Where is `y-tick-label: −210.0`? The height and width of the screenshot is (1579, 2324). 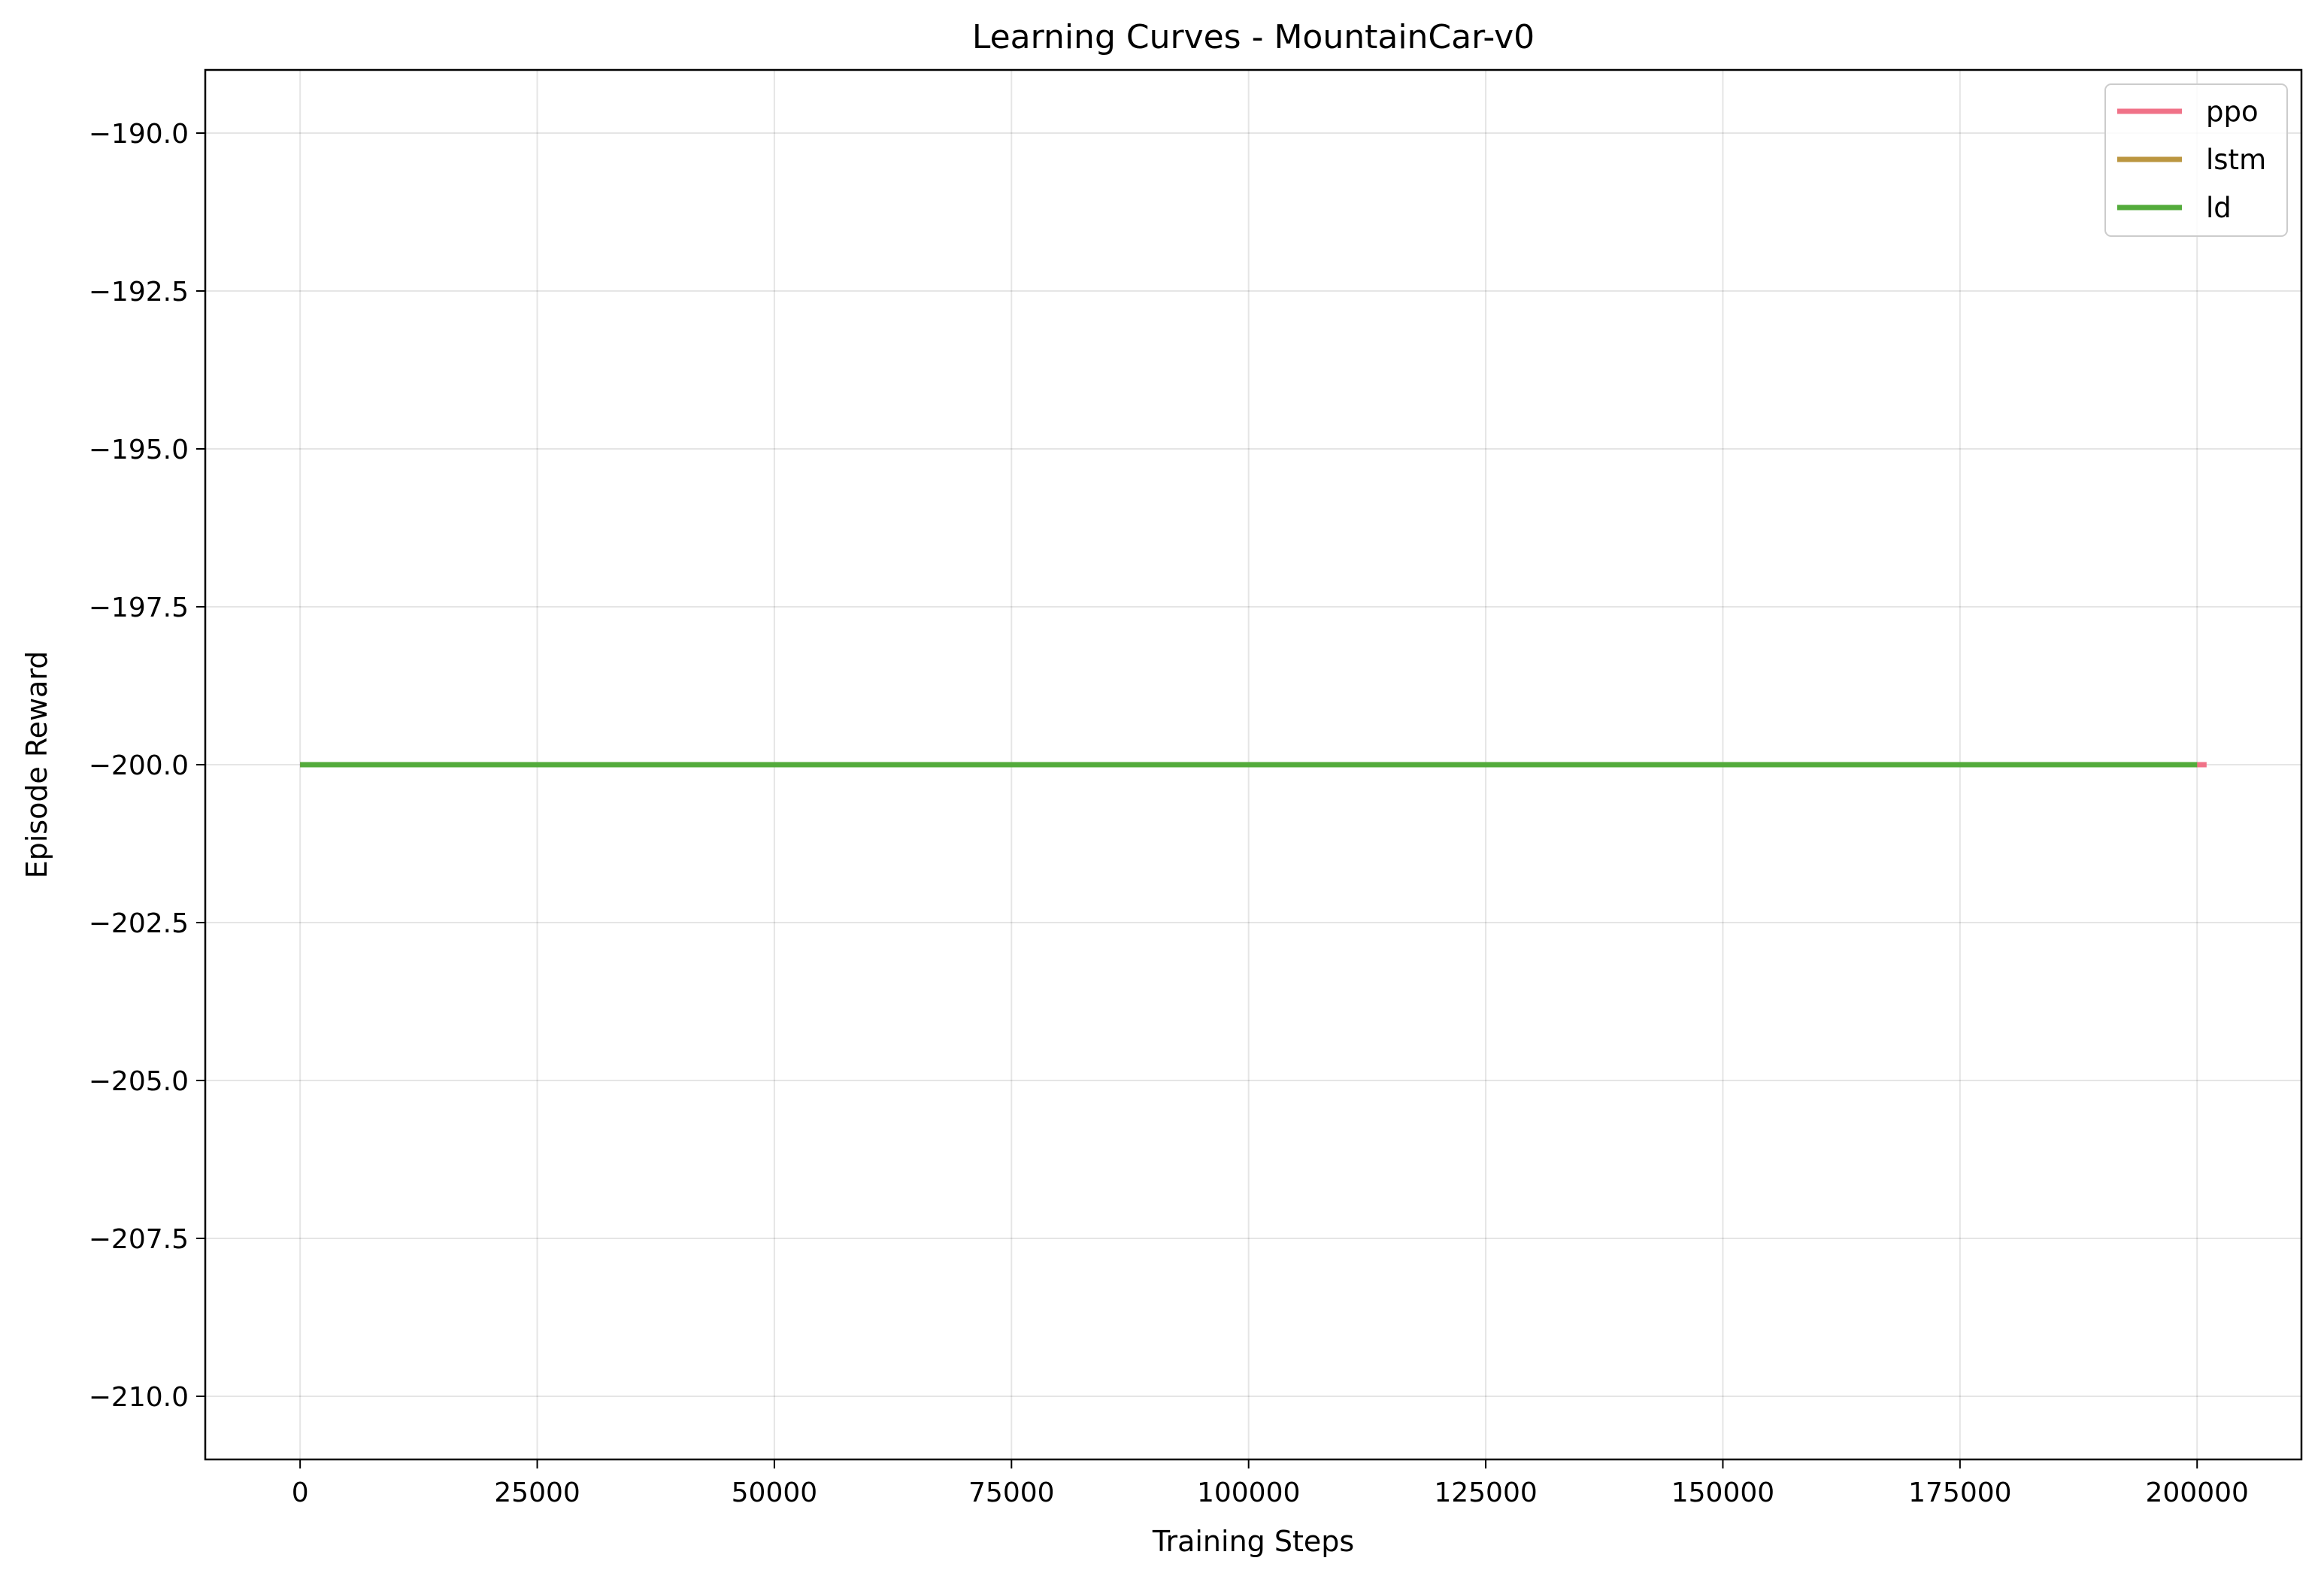 y-tick-label: −210.0 is located at coordinates (139, 1397).